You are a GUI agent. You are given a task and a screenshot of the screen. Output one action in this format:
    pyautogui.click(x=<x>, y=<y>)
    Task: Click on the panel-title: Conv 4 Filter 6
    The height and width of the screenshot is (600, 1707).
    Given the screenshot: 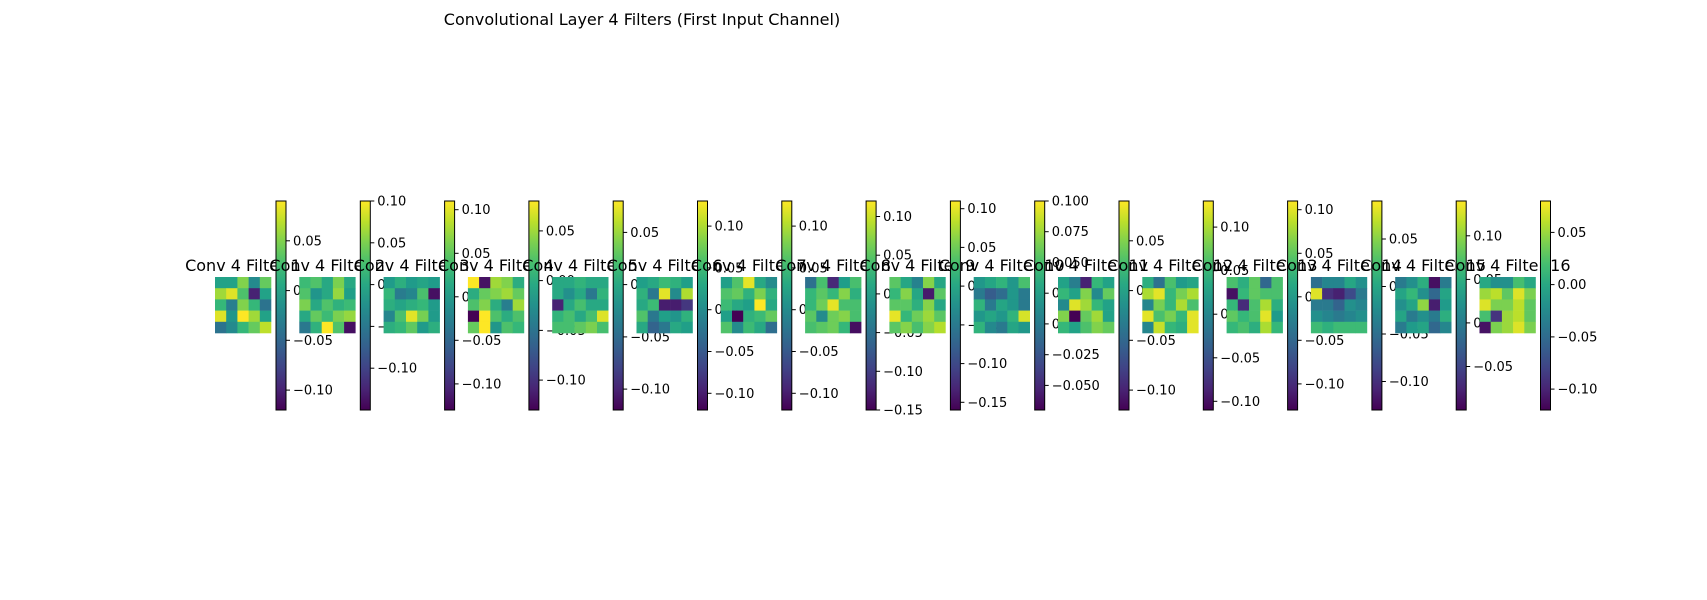 What is the action you would take?
    pyautogui.click(x=665, y=265)
    